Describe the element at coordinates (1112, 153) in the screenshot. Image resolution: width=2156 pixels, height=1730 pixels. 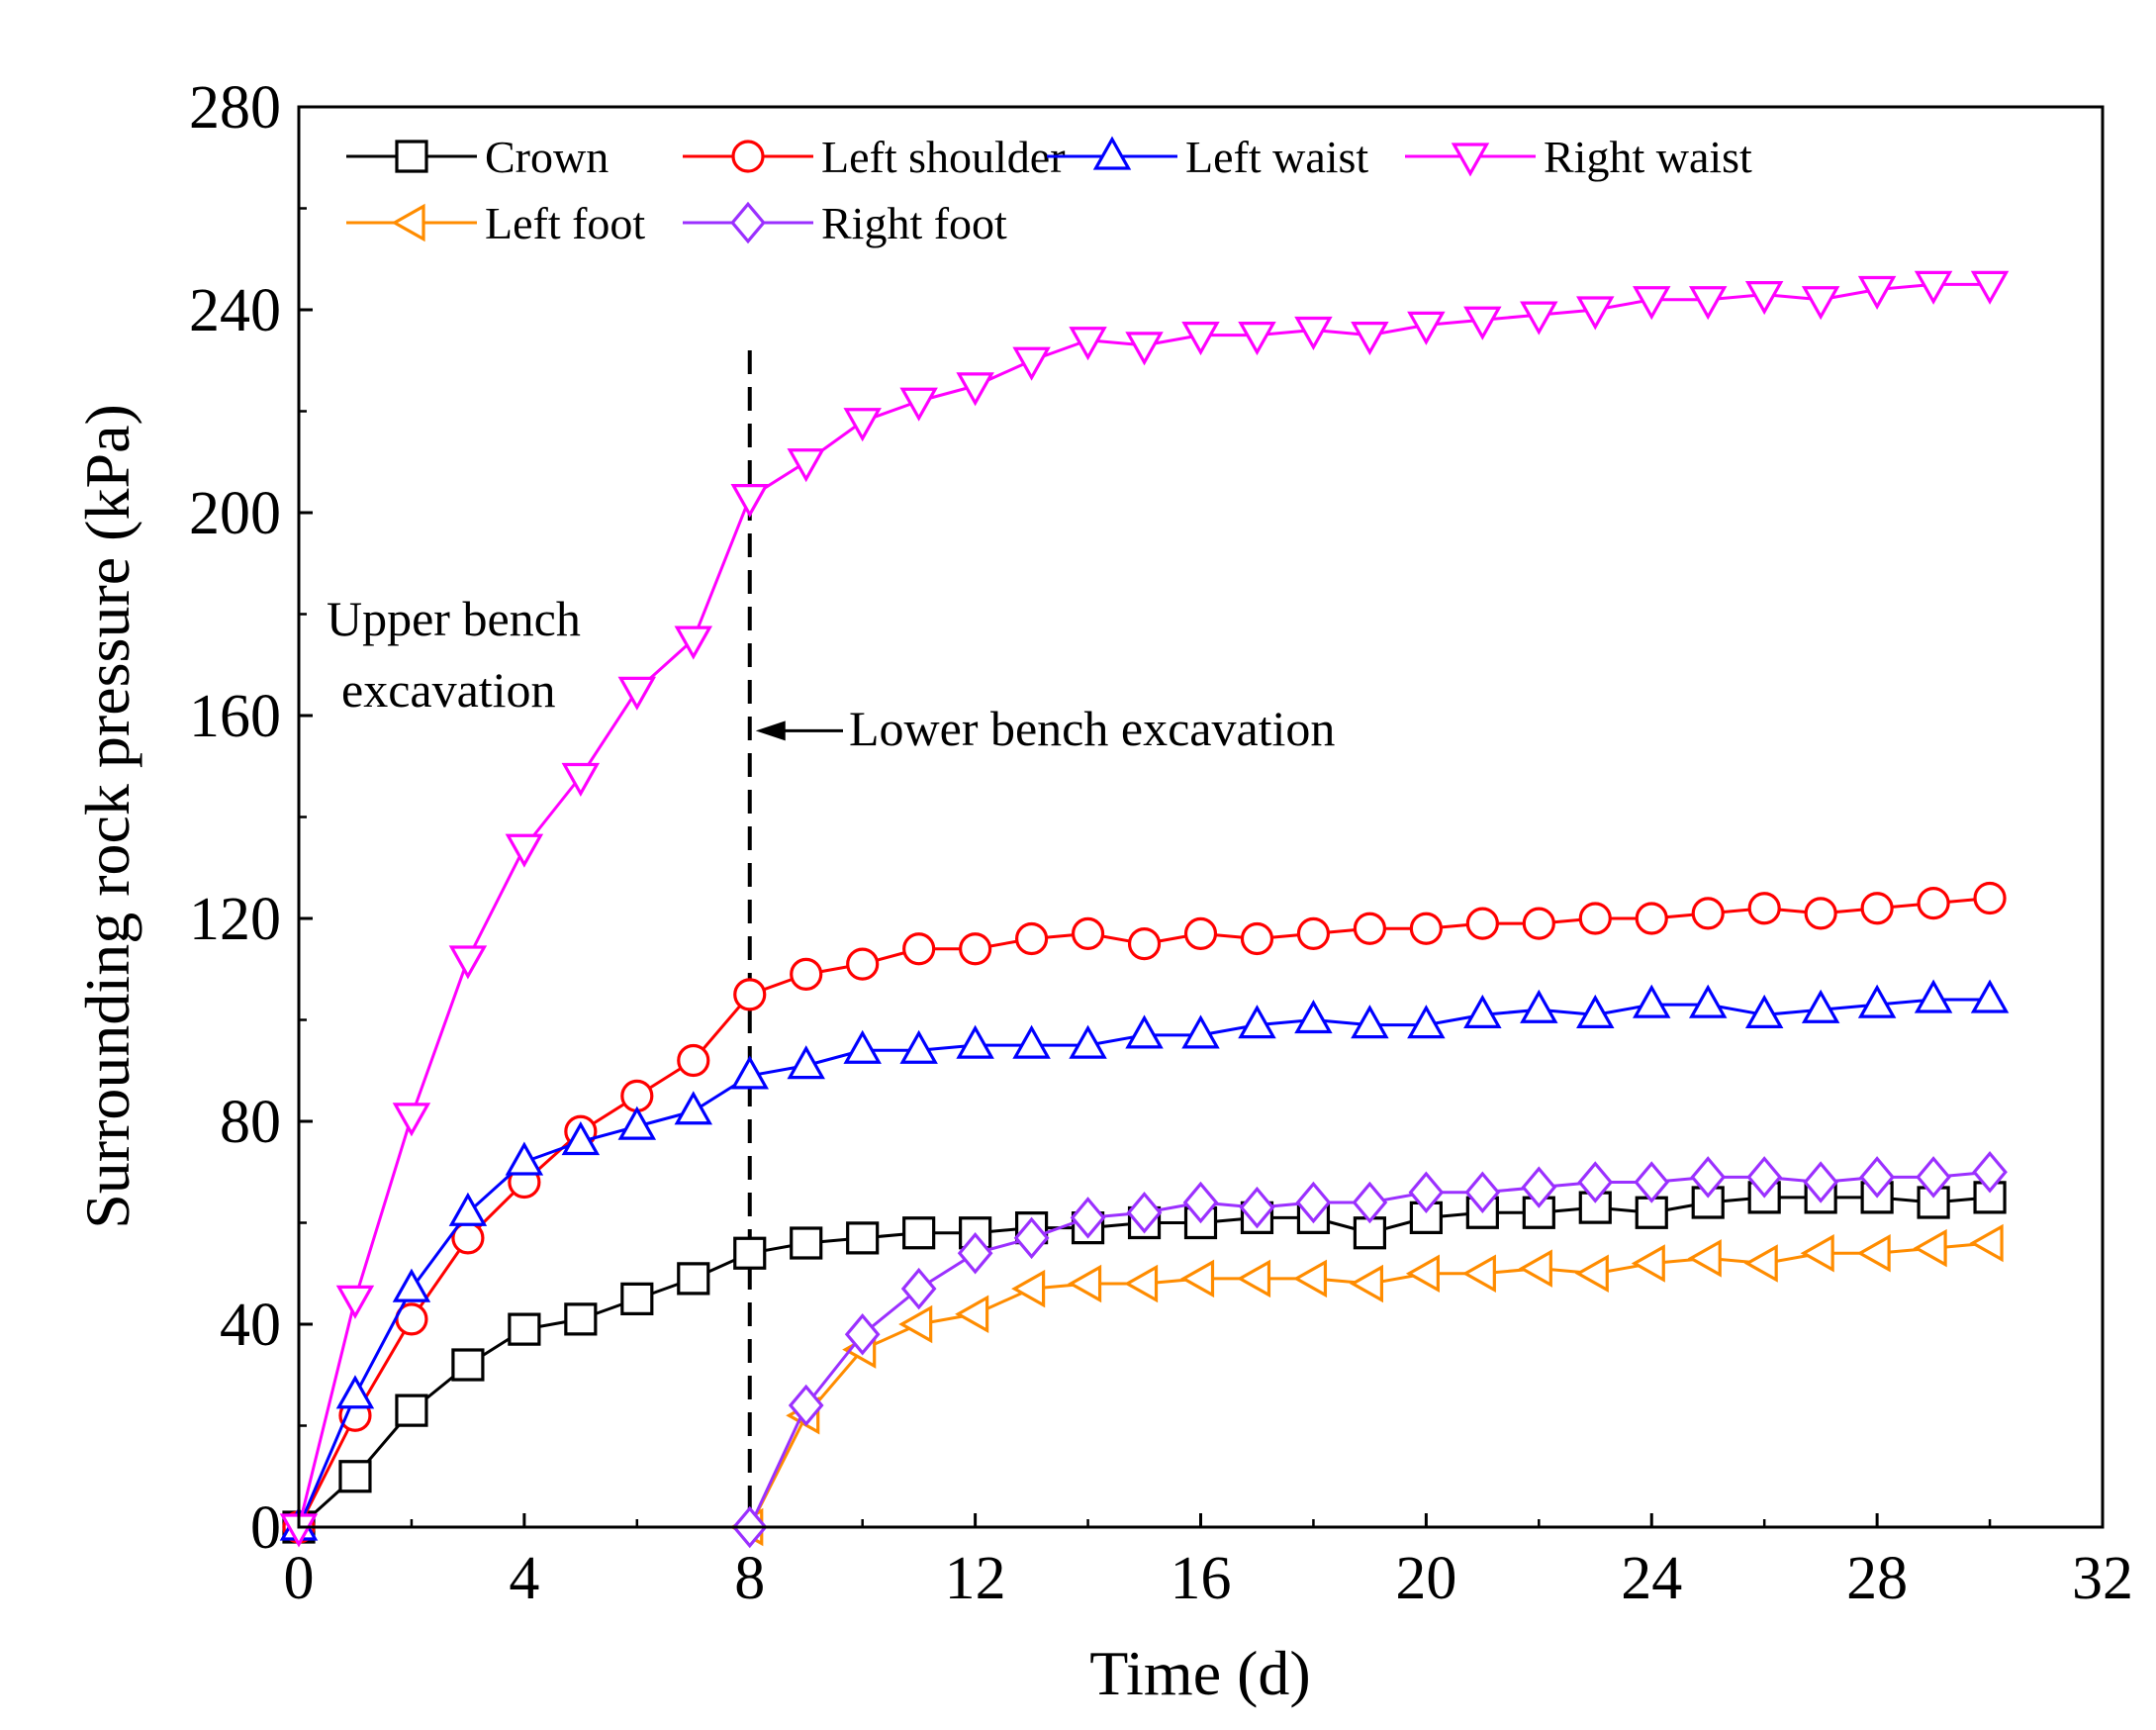
I see `legend-marker-left-waist` at that location.